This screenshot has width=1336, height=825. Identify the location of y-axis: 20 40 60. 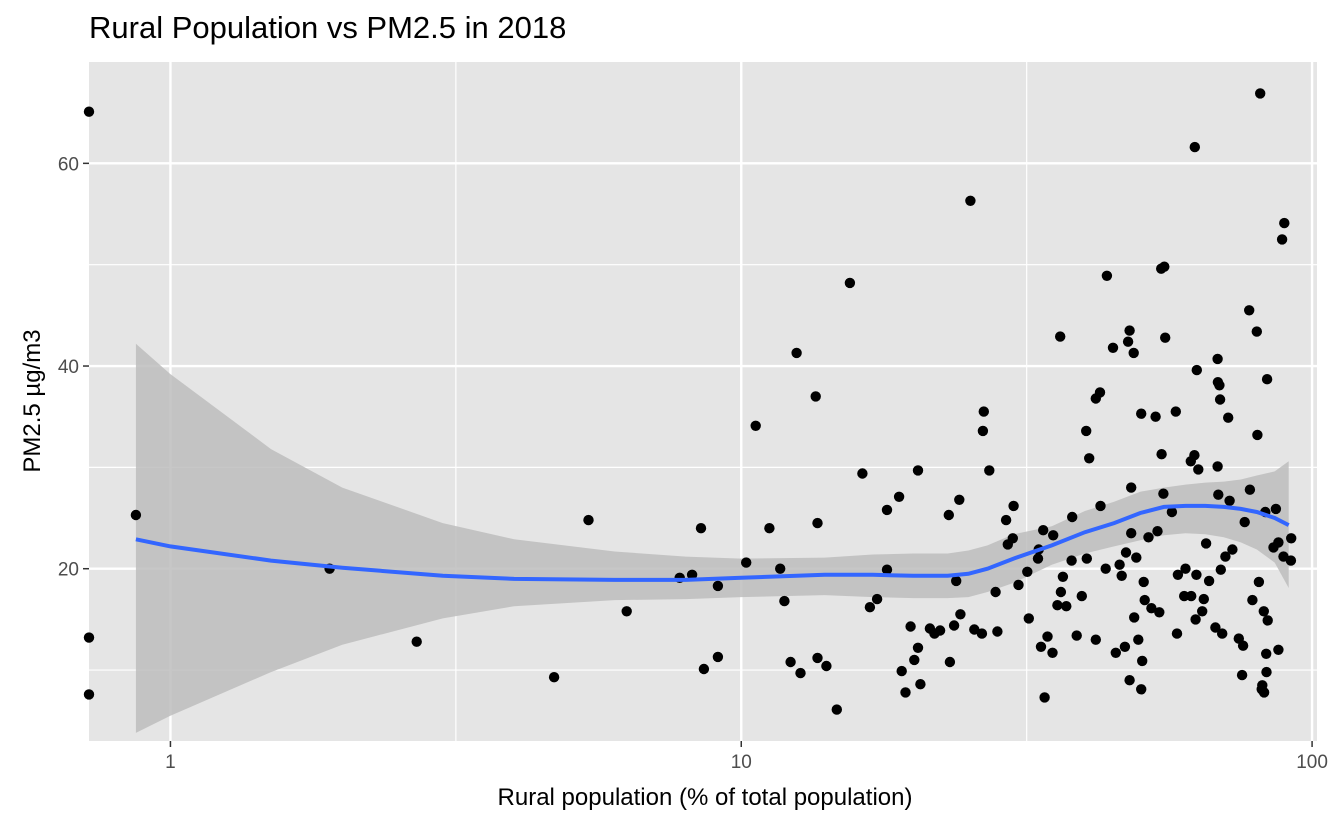
(73, 367).